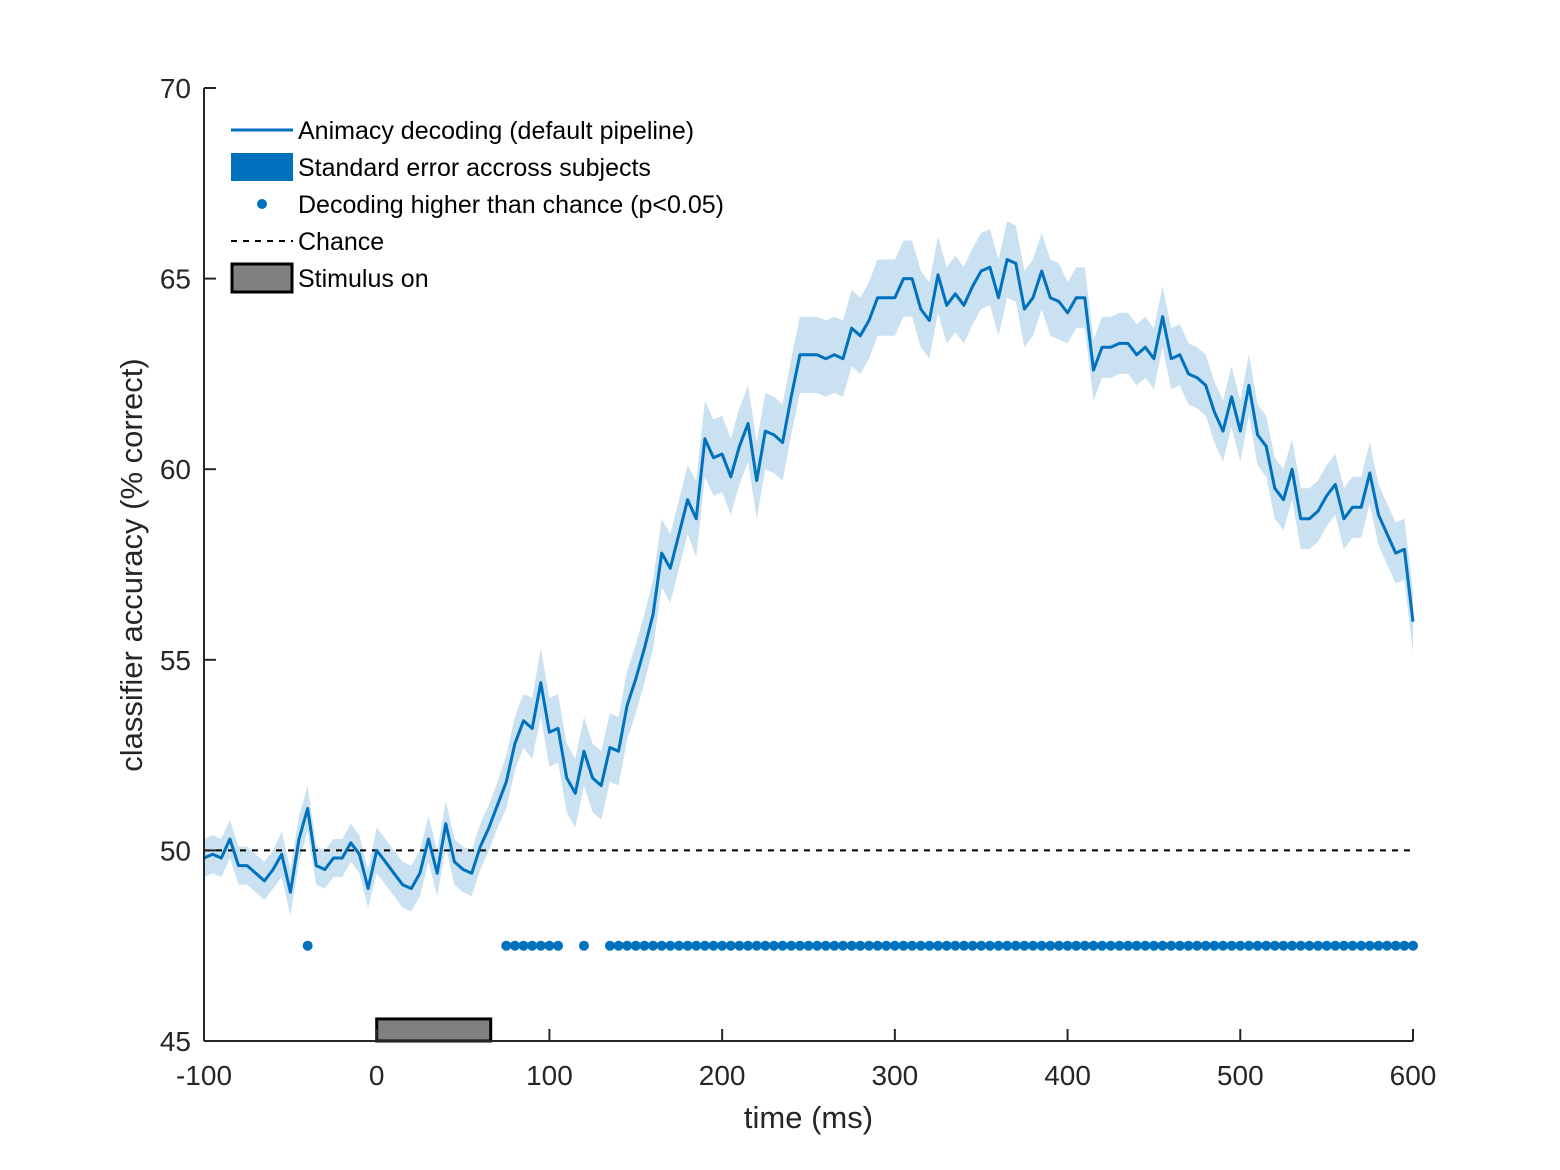 This screenshot has width=1560, height=1170. I want to click on legend-item-band: Standard error accross subjects, so click(441, 167).